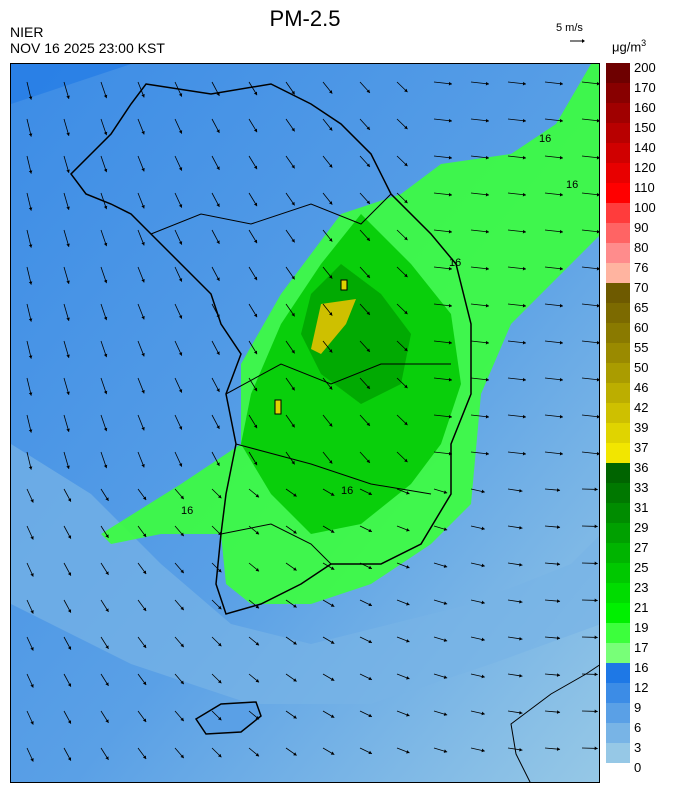 Image resolution: width=673 pixels, height=795 pixels. Describe the element at coordinates (644, 187) in the screenshot. I see `legend-label: 110` at that location.